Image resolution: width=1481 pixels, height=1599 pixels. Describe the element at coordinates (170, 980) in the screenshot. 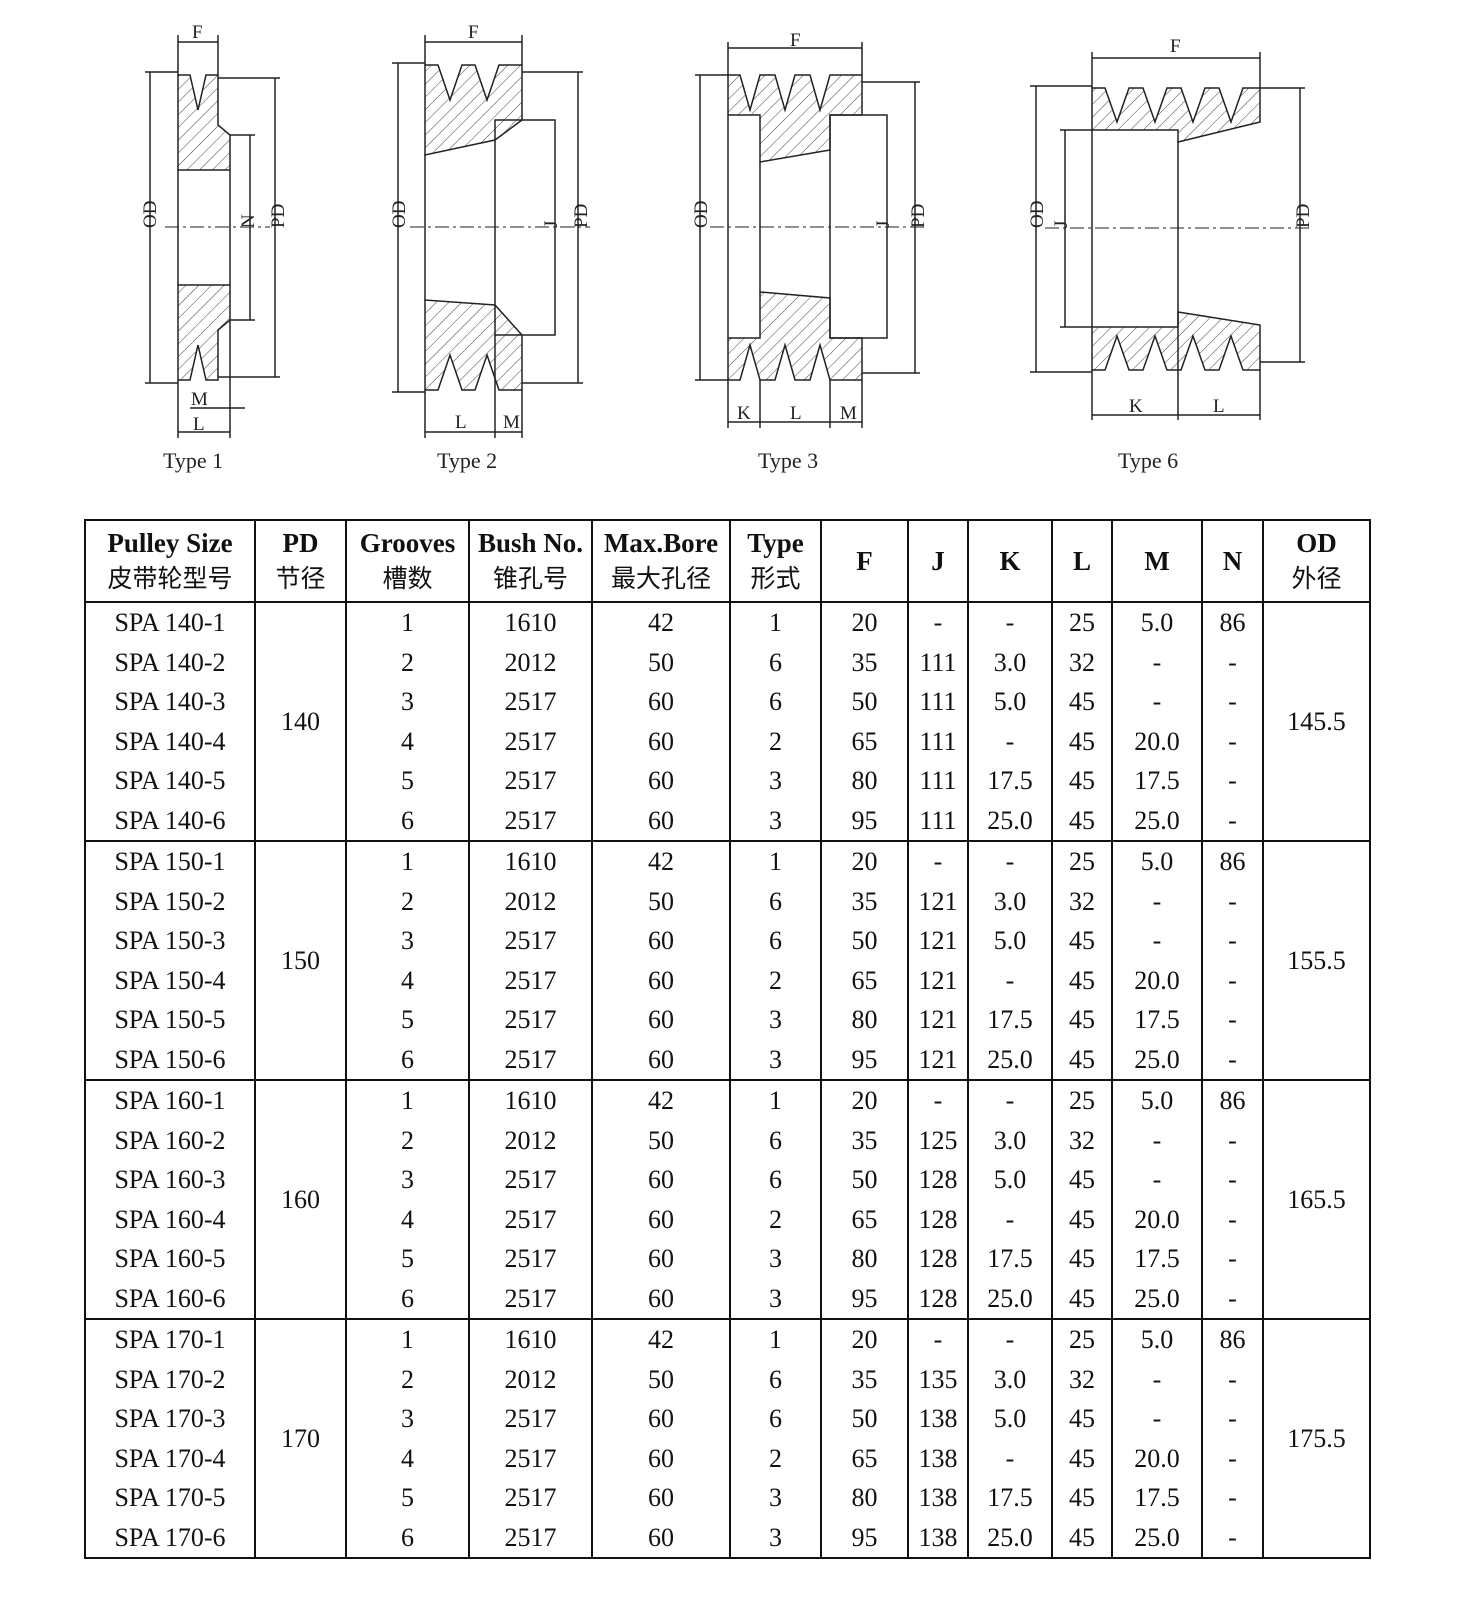

I see `cell-pulley-size: SPA 150-4` at that location.